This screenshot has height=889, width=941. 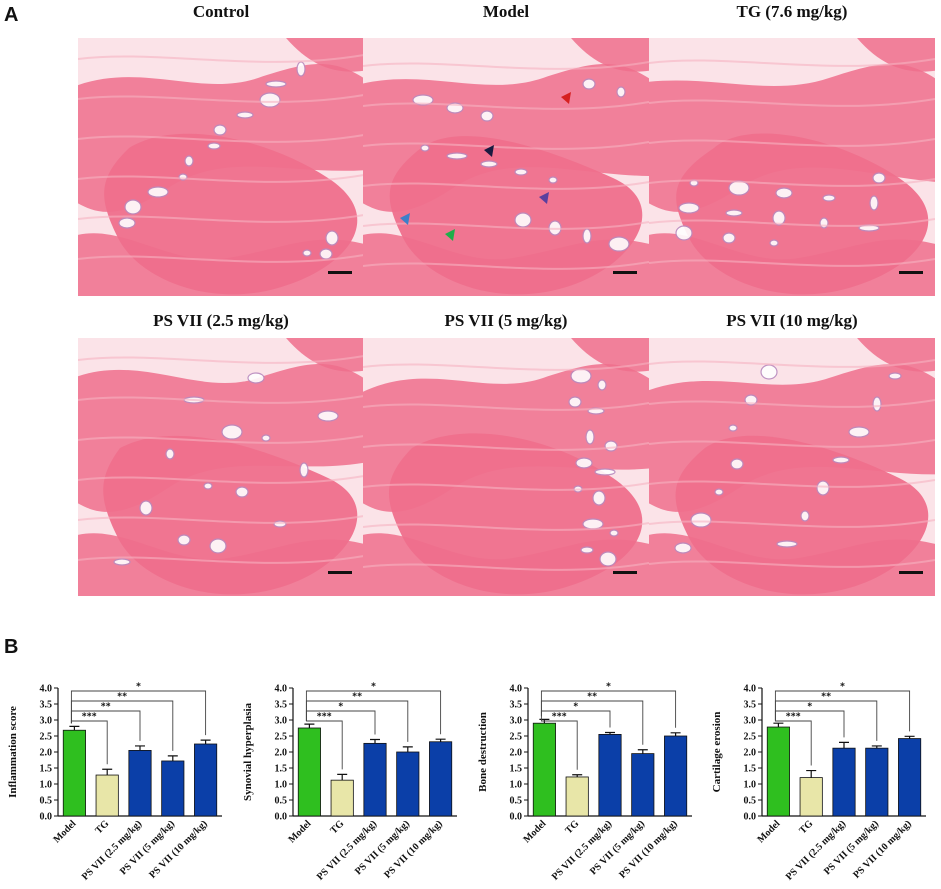 What do you see at coordinates (11, 647) in the screenshot?
I see `panel-b-letter: B` at bounding box center [11, 647].